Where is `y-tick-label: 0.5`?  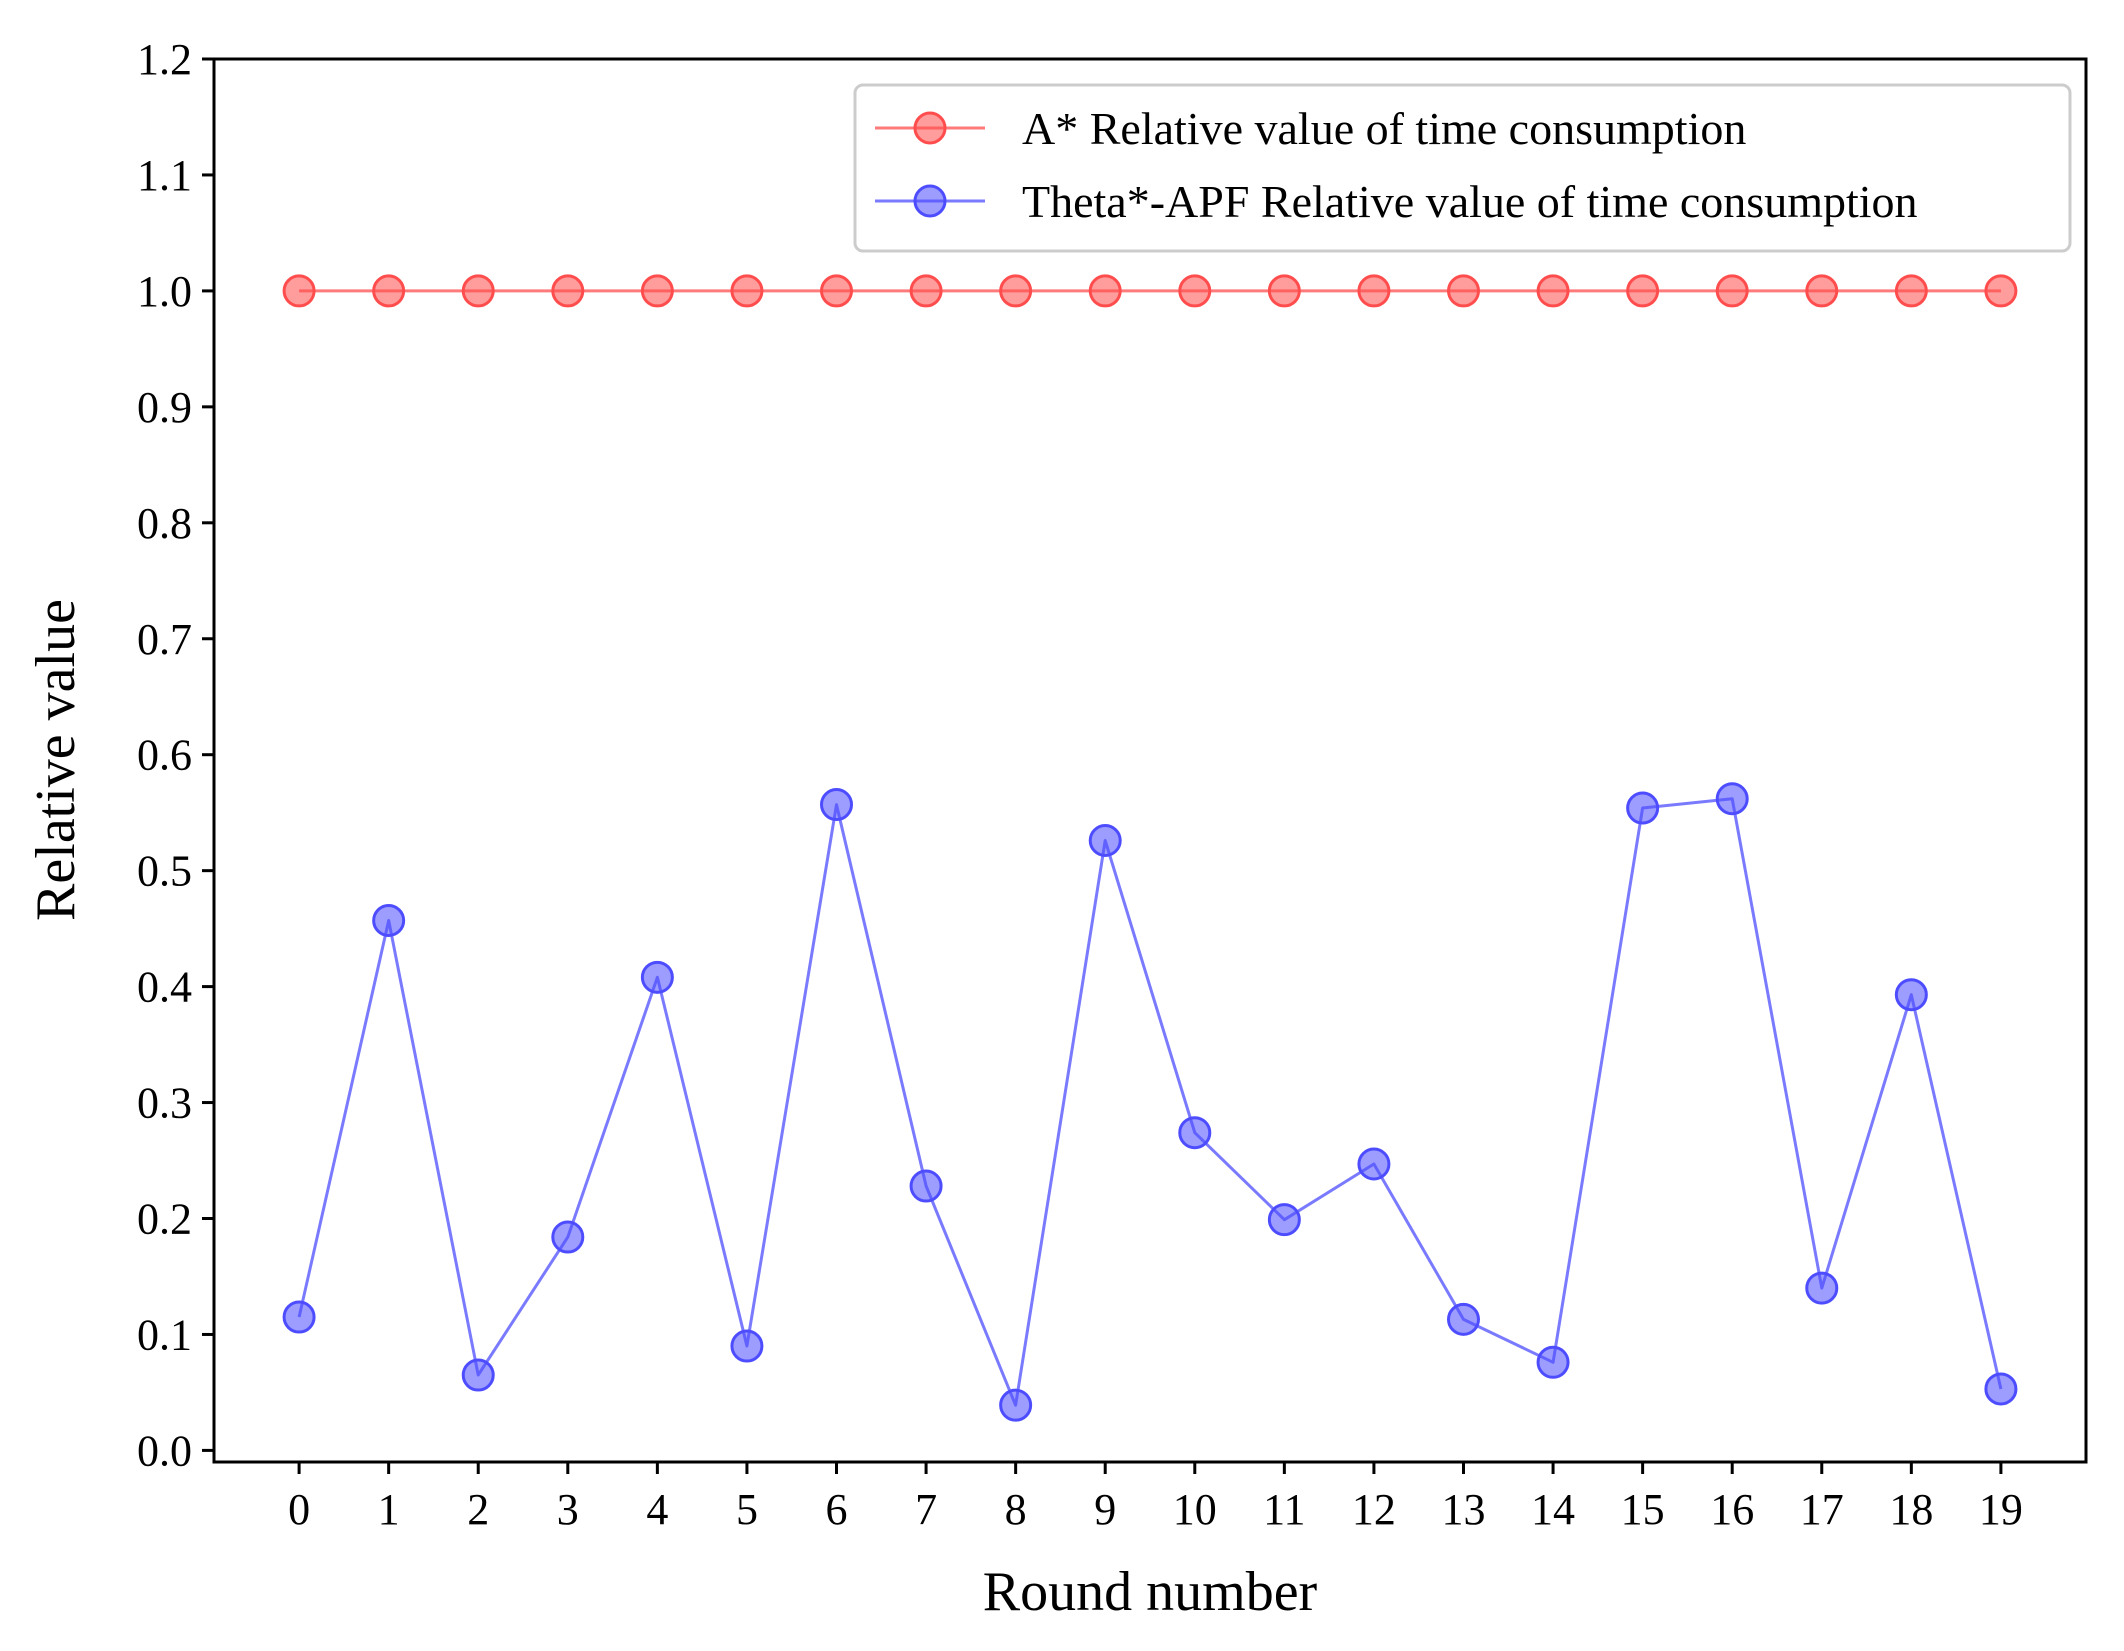 y-tick-label: 0.5 is located at coordinates (164, 871).